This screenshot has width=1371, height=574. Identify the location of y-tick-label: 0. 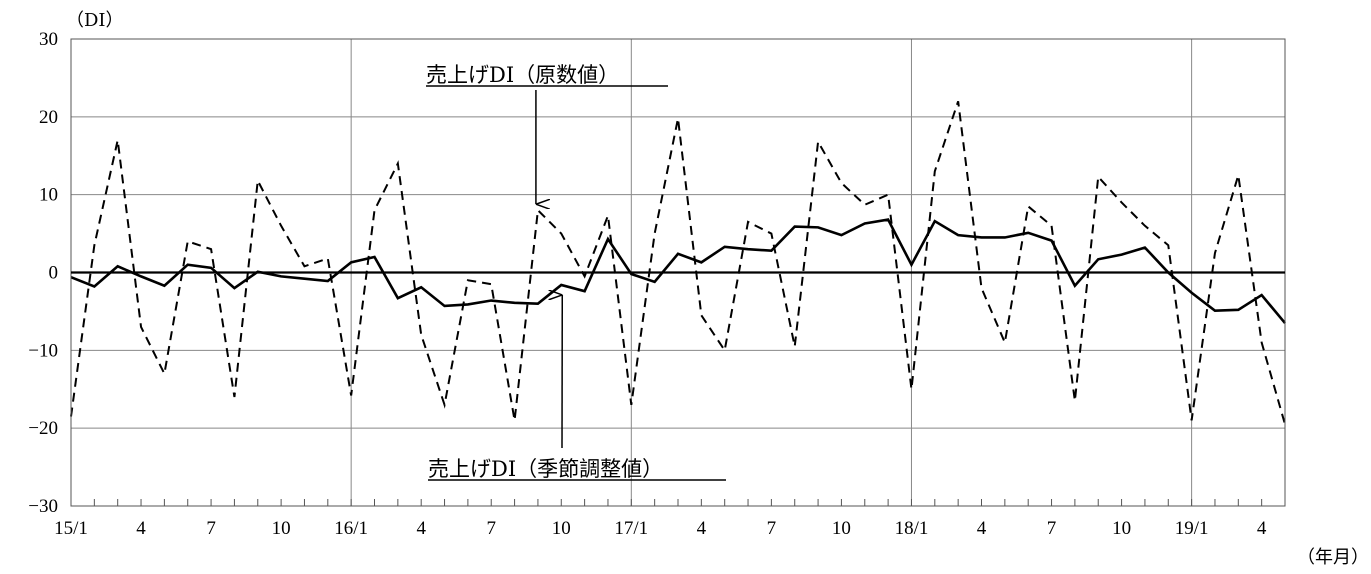
(54, 273).